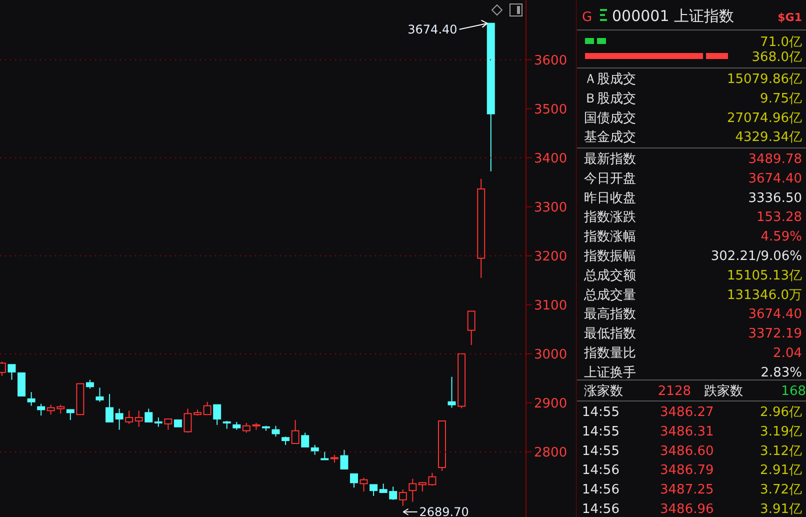 The width and height of the screenshot is (806, 517). I want to click on text: 总成交额, so click(609, 275).